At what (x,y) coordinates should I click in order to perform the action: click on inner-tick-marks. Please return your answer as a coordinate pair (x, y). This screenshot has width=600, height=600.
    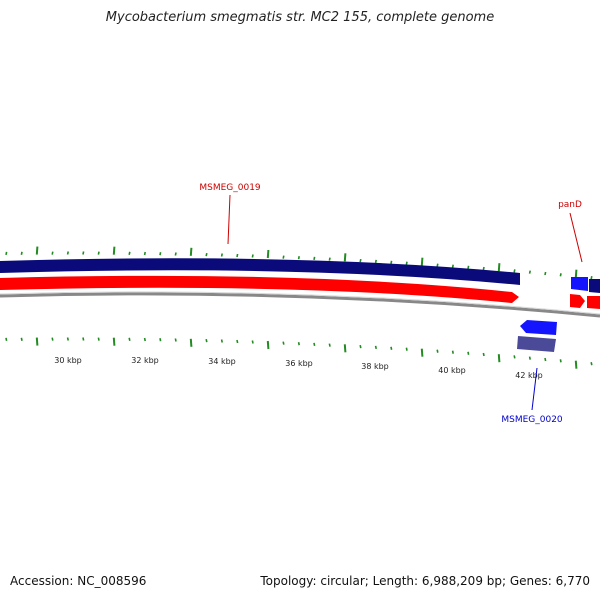
    Looking at the image, I should click on (299, 353).